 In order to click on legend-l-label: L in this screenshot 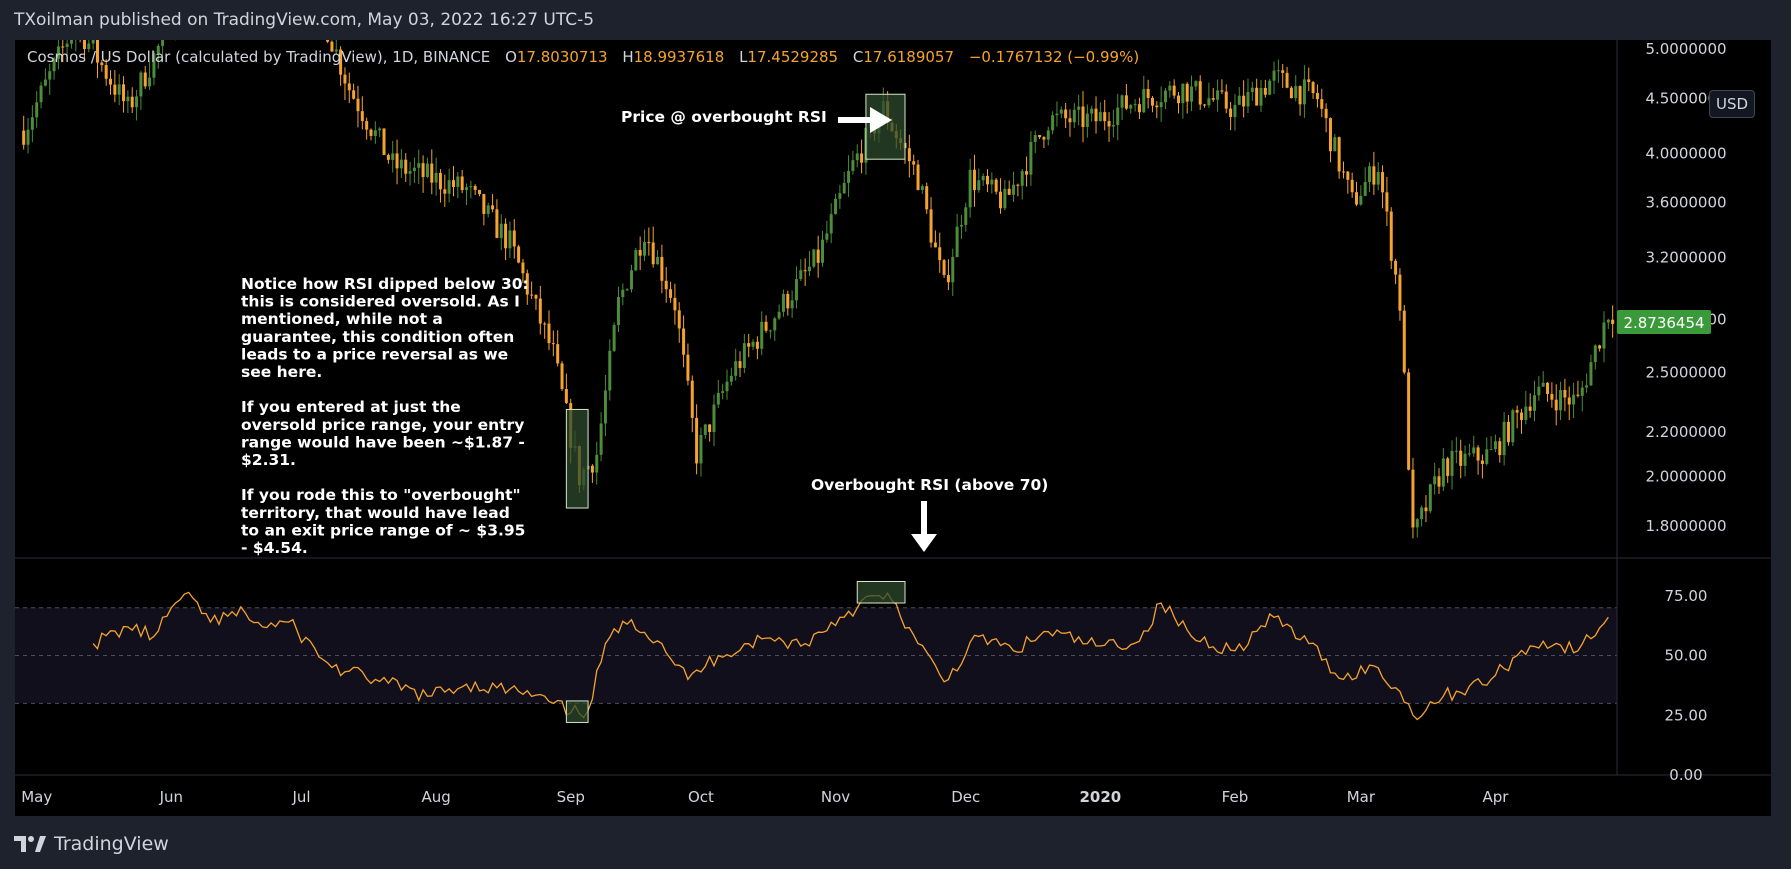, I will do `click(743, 57)`.